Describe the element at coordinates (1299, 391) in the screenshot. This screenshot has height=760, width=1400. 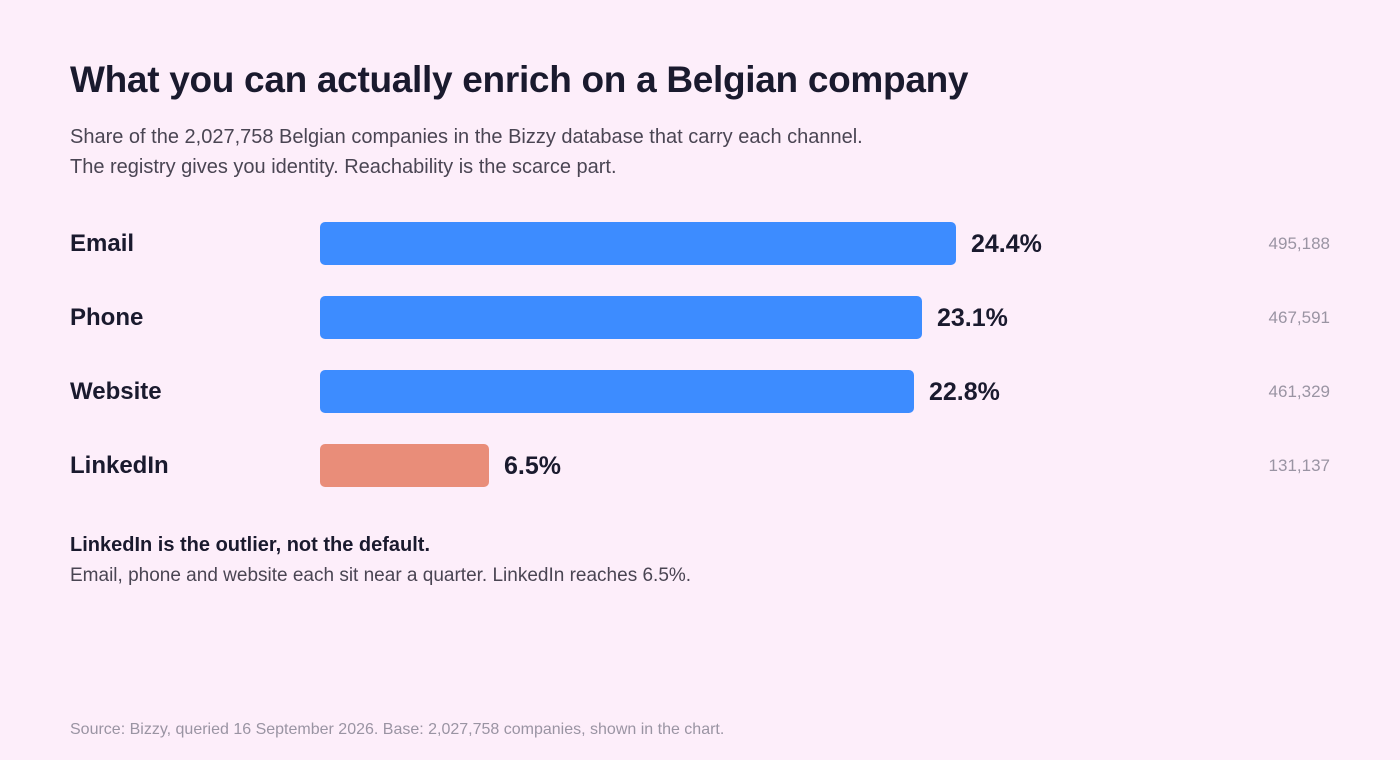
I see `count-label: 461,329` at that location.